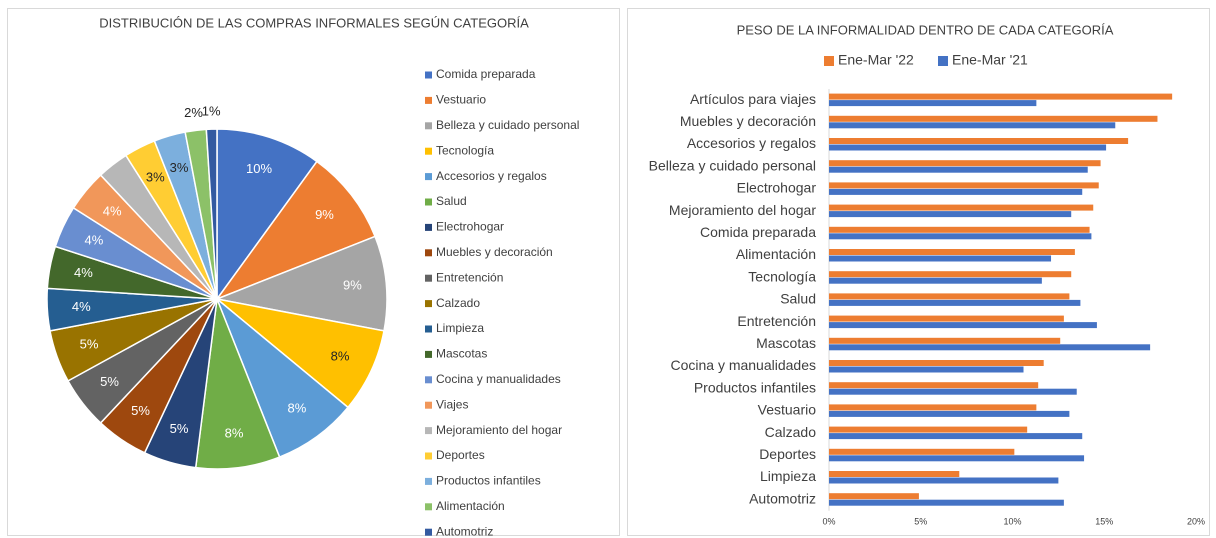  Describe the element at coordinates (787, 454) in the screenshot. I see `y-tick-label: Deportes` at that location.